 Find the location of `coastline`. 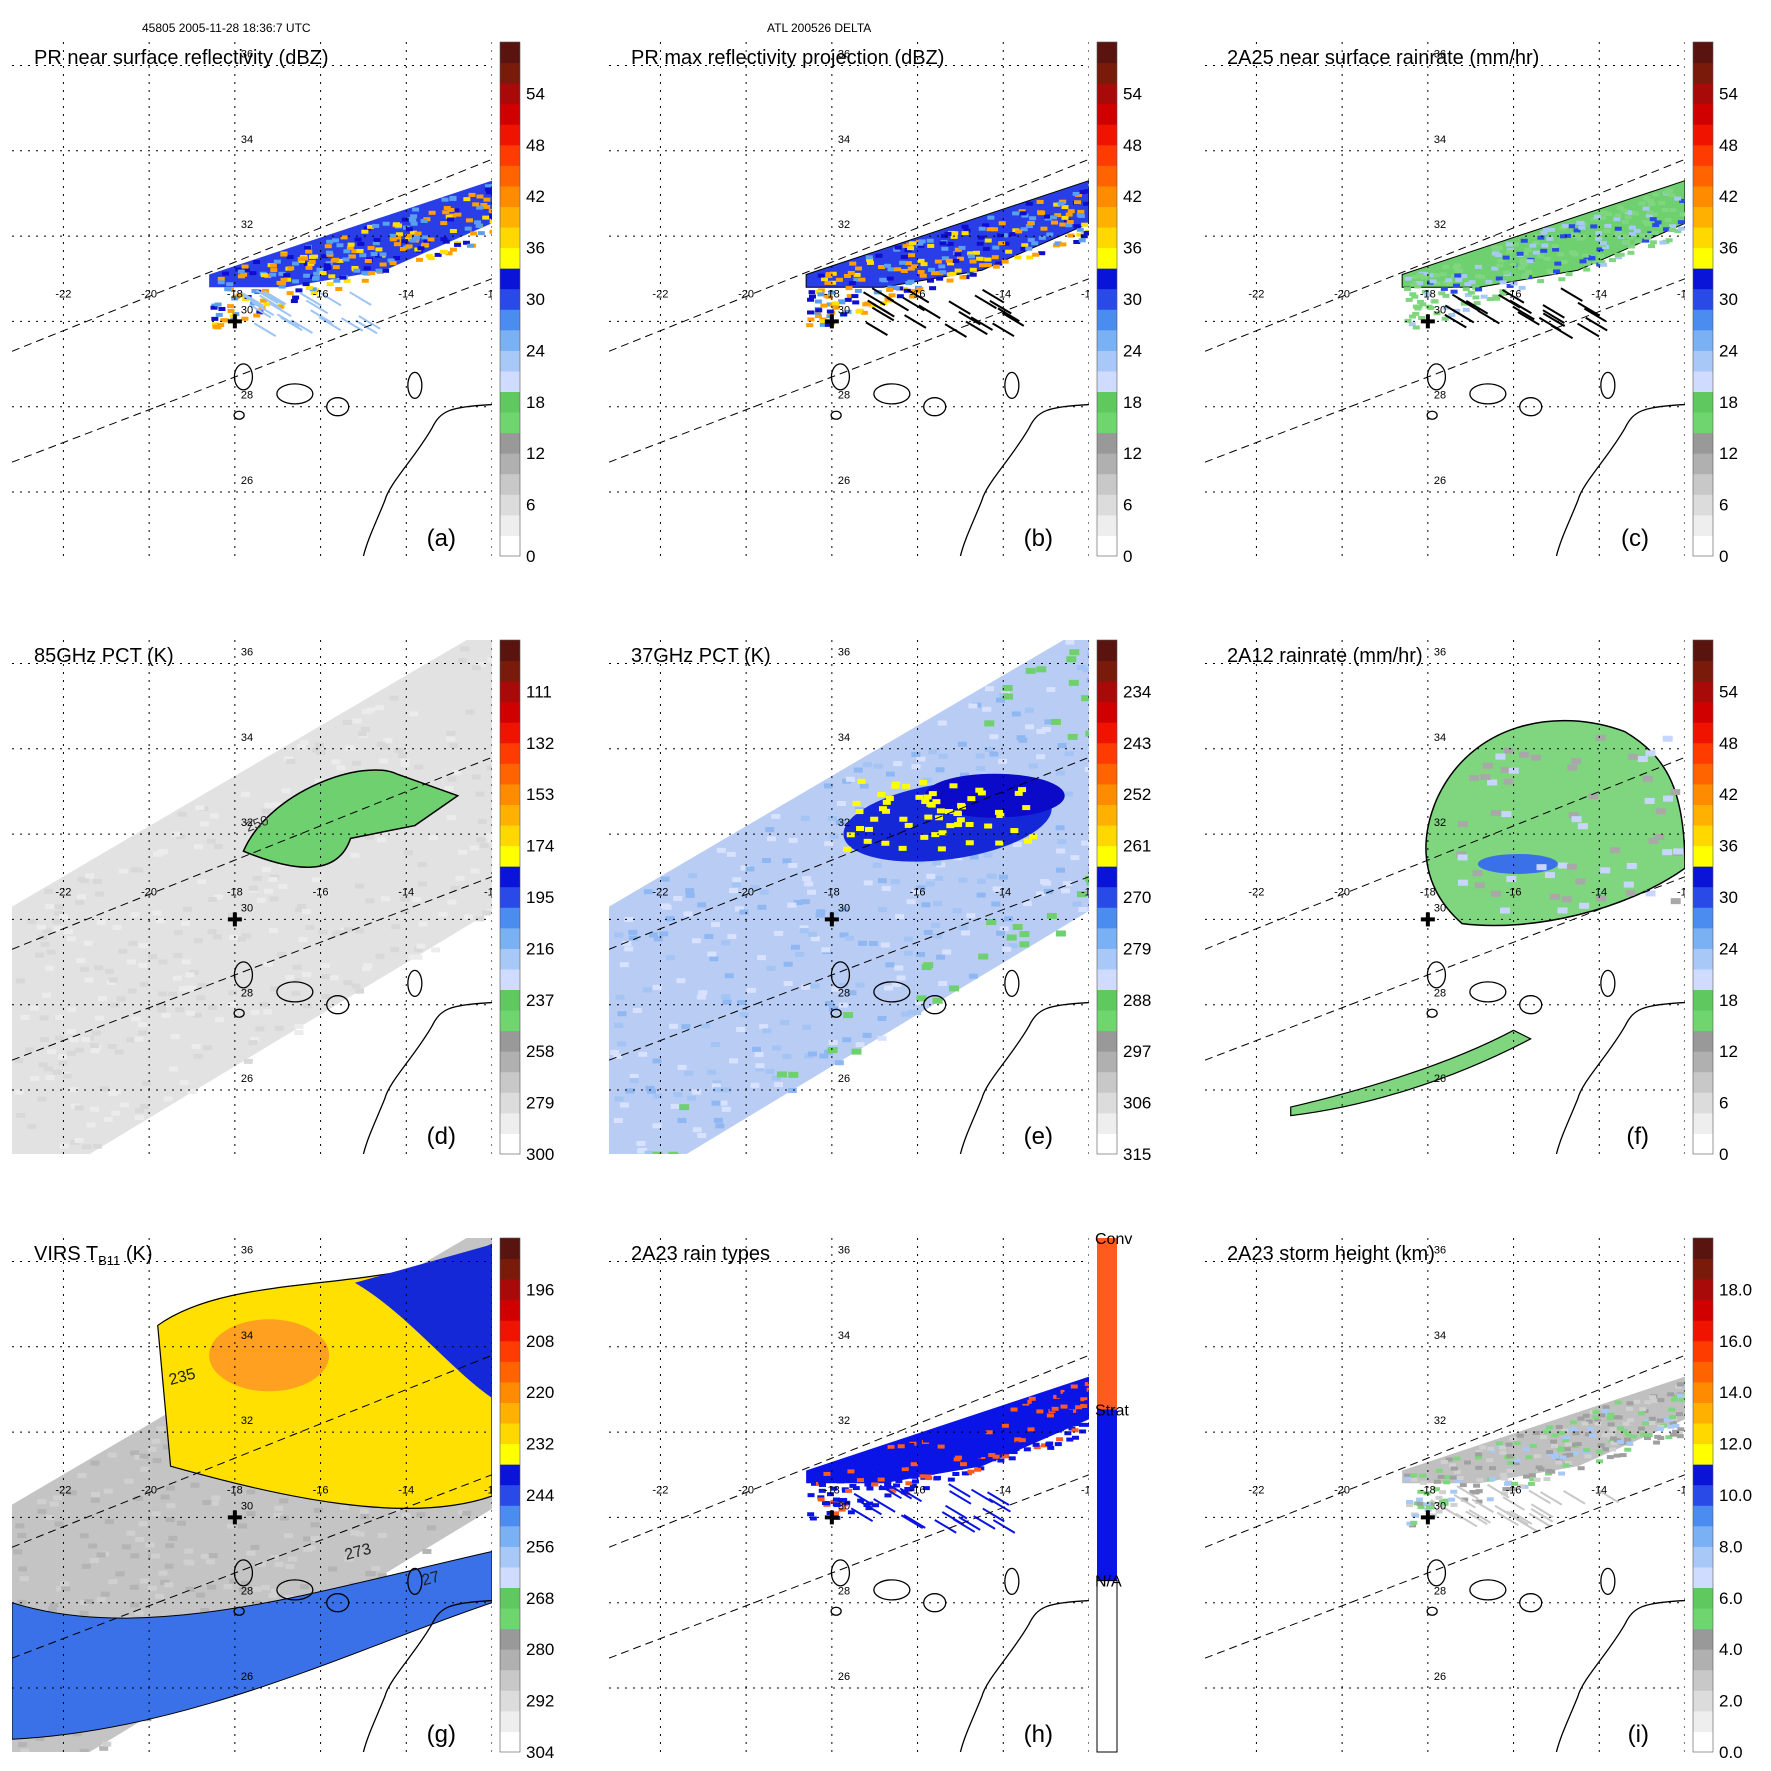

coastline is located at coordinates (1024, 1675).